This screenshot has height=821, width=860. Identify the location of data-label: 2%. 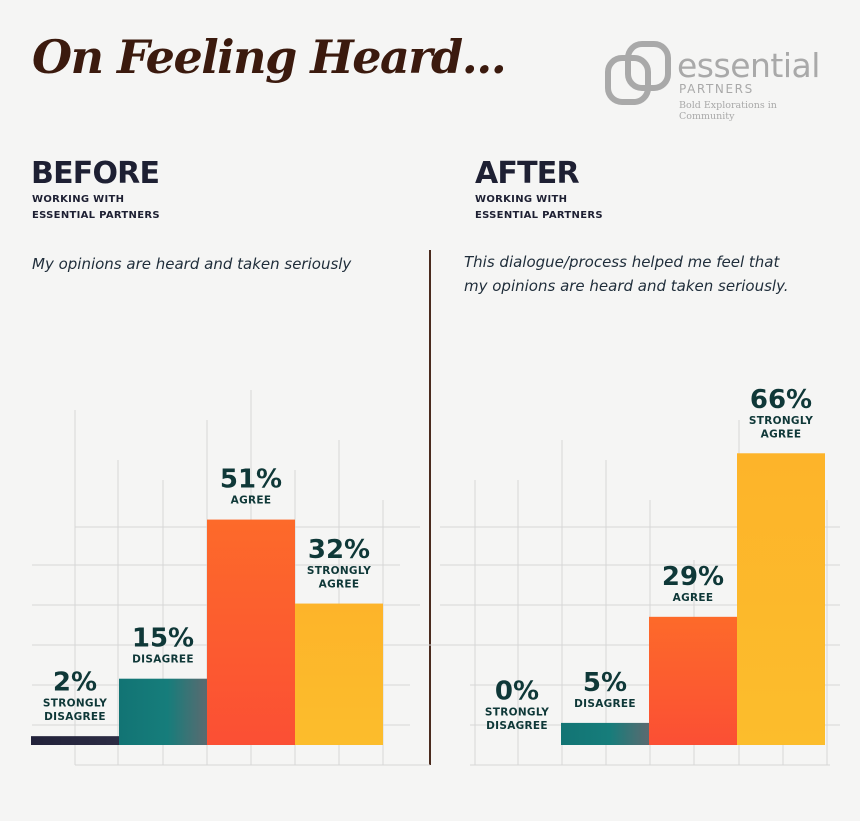
(75, 683).